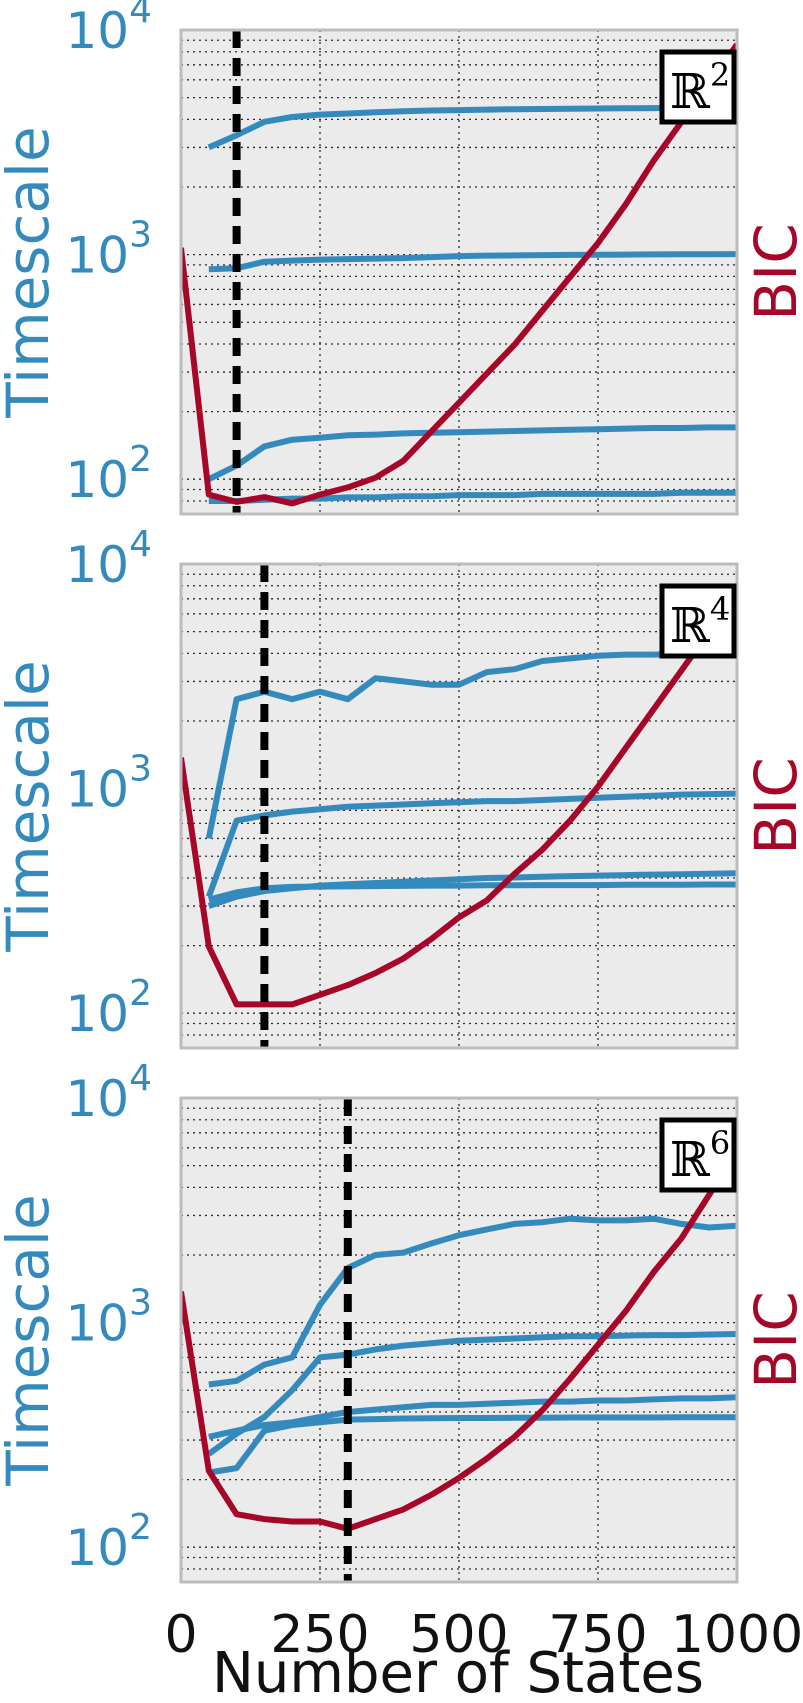 This screenshot has height=1703, width=803. I want to click on panel-label-exponent: 2, so click(720, 75).